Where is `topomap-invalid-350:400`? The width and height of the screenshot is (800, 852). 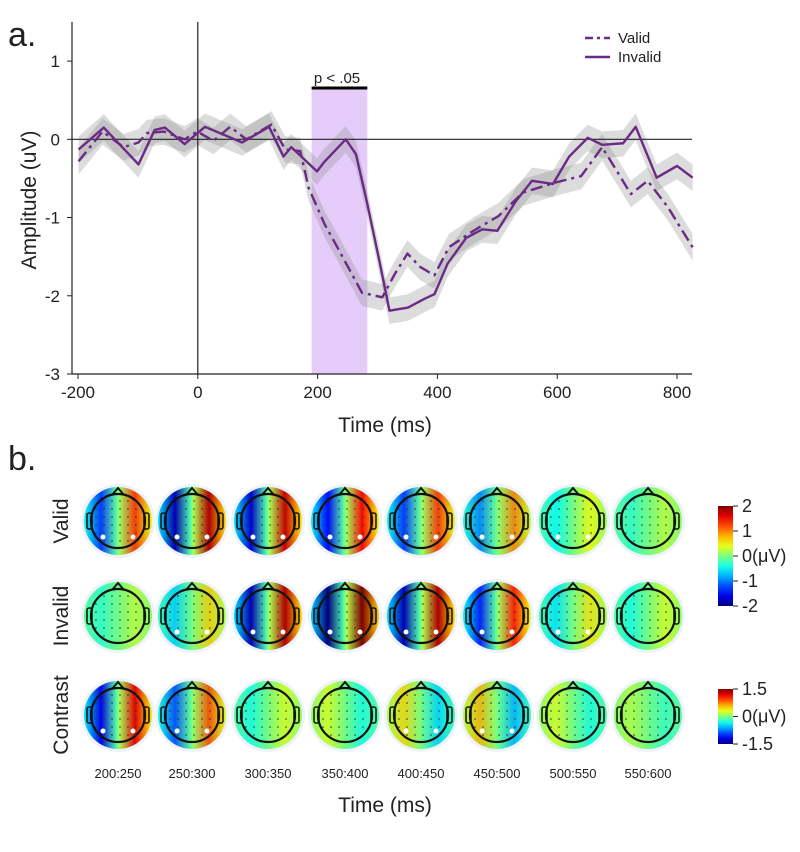
topomap-invalid-350:400 is located at coordinates (345, 616).